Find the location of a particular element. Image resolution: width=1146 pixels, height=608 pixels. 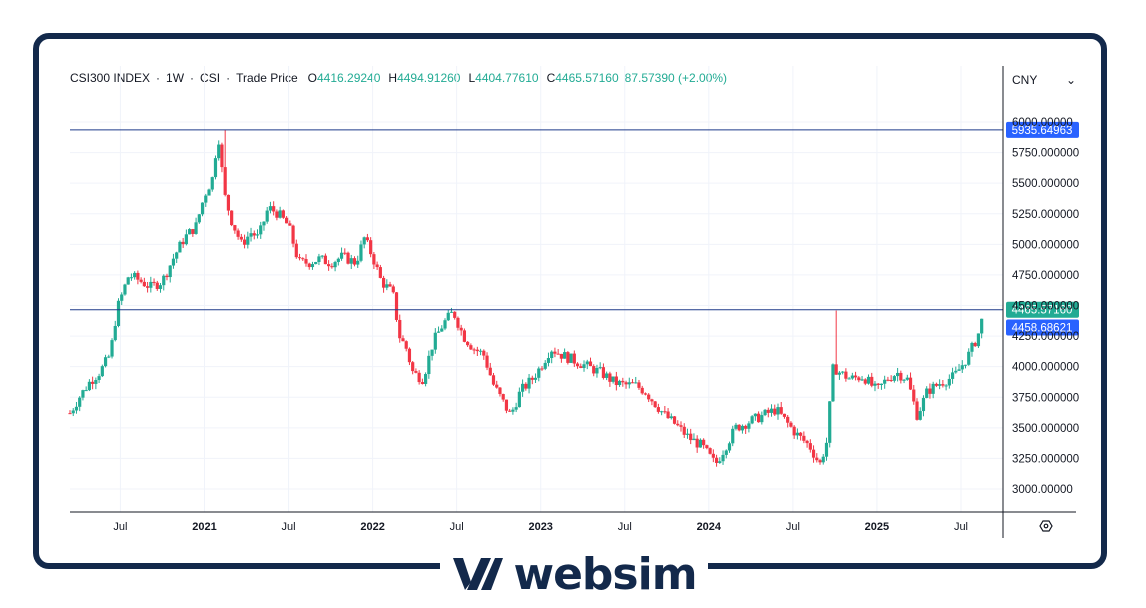

price-tick-label: 5250.000000 is located at coordinates (1045, 215).